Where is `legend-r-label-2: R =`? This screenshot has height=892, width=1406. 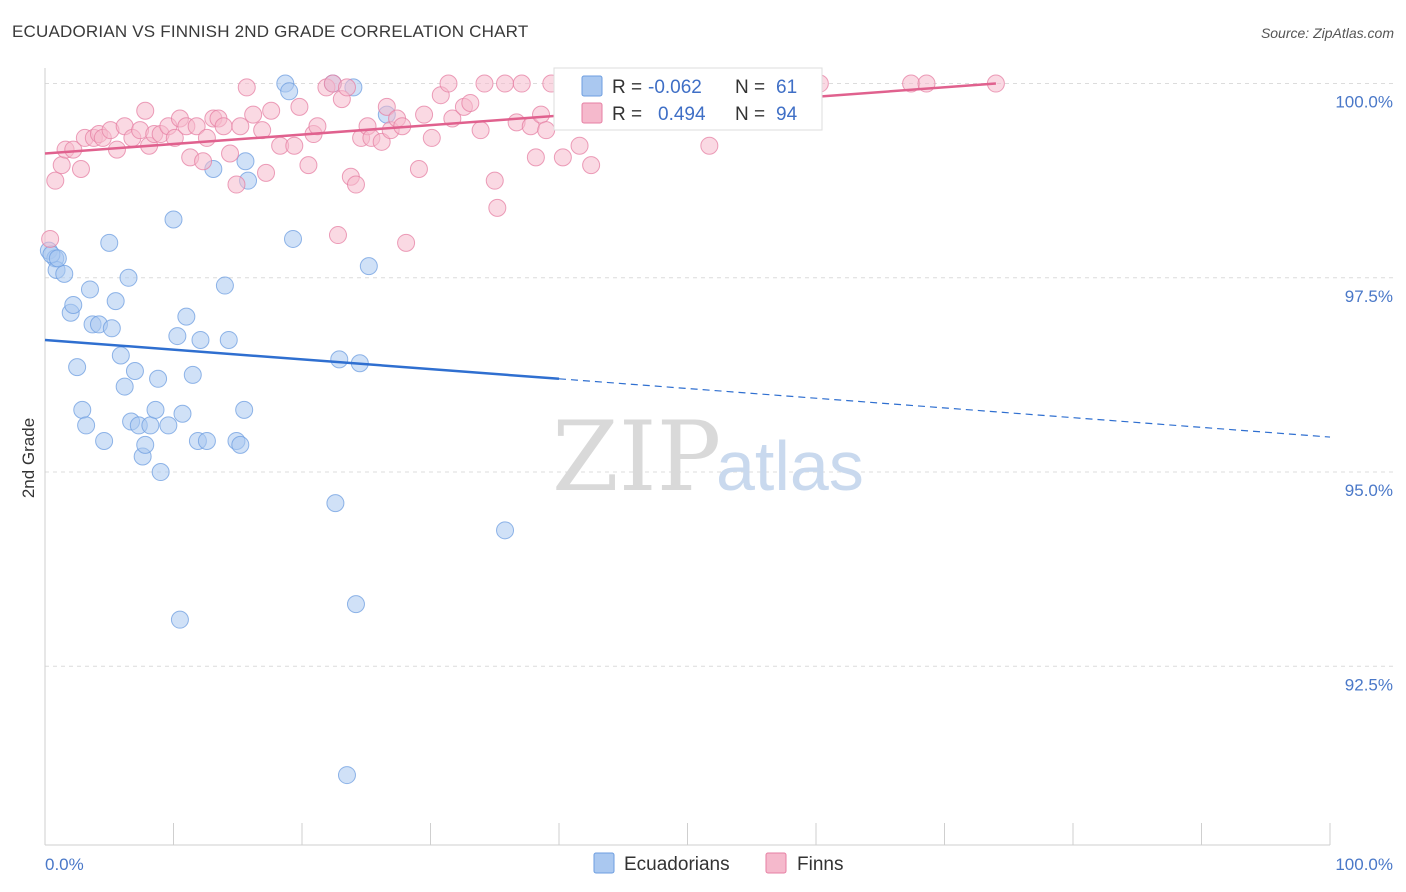 legend-r-label-2: R = is located at coordinates (627, 114).